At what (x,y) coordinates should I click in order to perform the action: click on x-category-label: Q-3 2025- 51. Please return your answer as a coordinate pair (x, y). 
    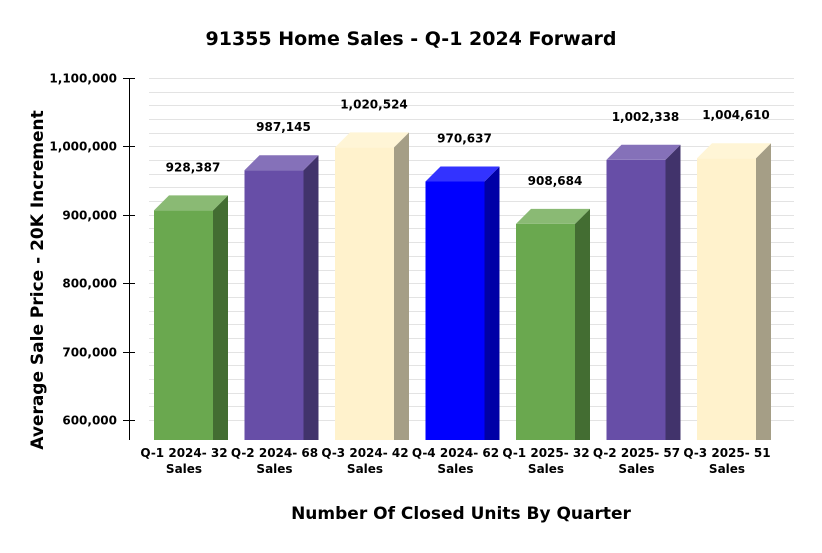
    Looking at the image, I should click on (726, 453).